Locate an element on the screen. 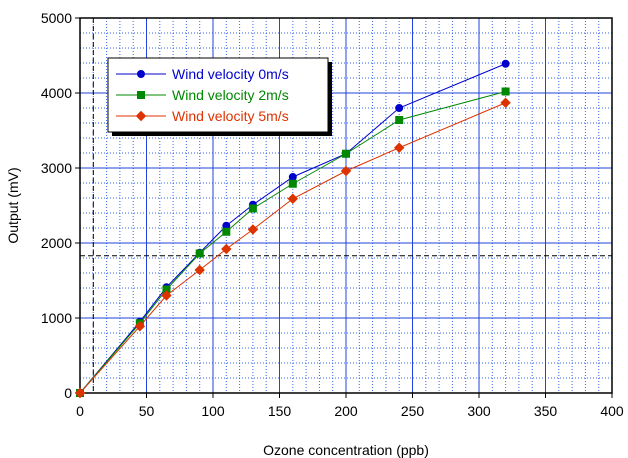 Image resolution: width=628 pixels, height=458 pixels. y-tick-label: 2000 is located at coordinates (56, 243).